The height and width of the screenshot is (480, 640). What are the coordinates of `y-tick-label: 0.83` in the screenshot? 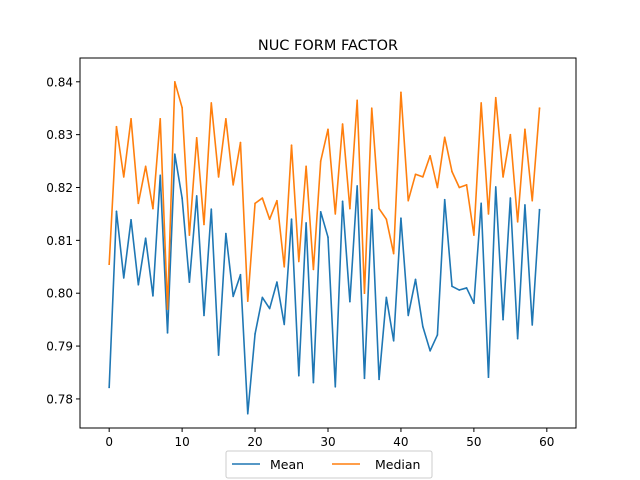 It's located at (59, 135).